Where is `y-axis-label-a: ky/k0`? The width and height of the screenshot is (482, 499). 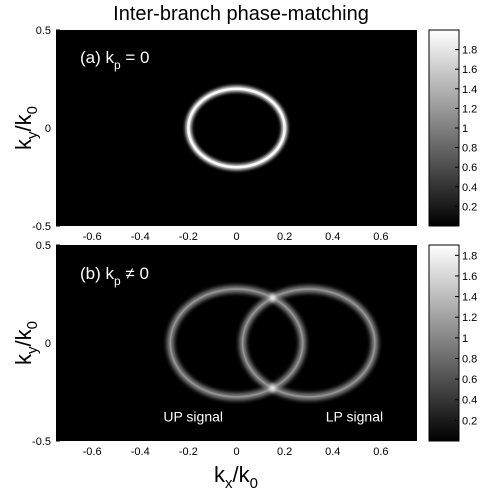 y-axis-label-a: ky/k0 is located at coordinates (26, 128).